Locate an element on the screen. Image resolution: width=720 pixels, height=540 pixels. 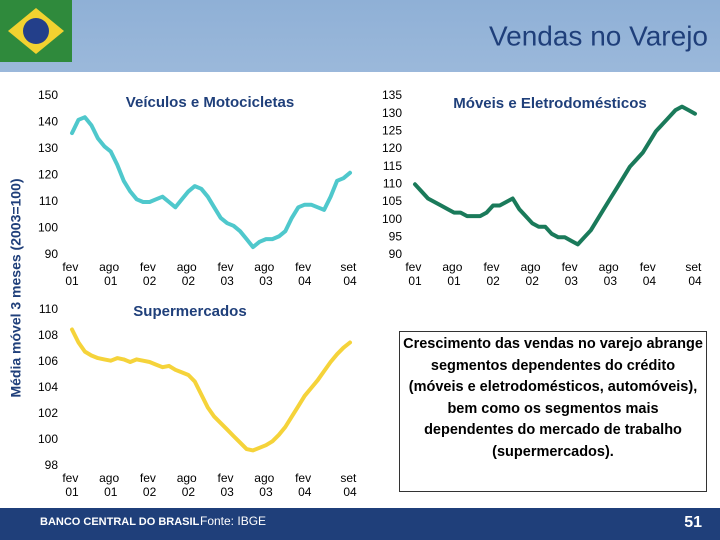
page-number: 51 is located at coordinates (693, 522).